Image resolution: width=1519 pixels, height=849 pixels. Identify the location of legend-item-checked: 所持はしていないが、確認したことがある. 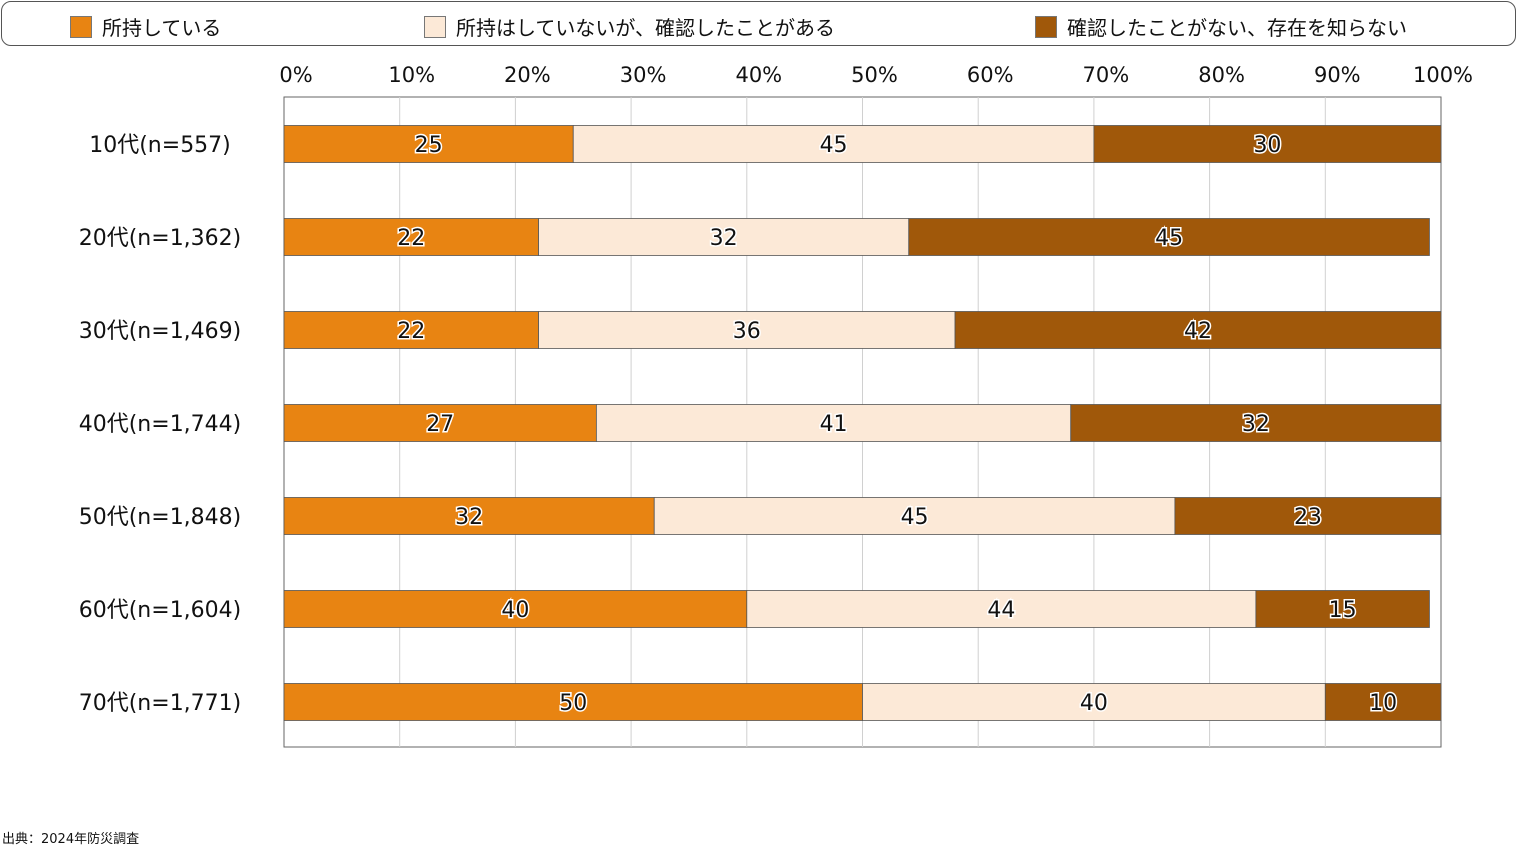
(629, 26).